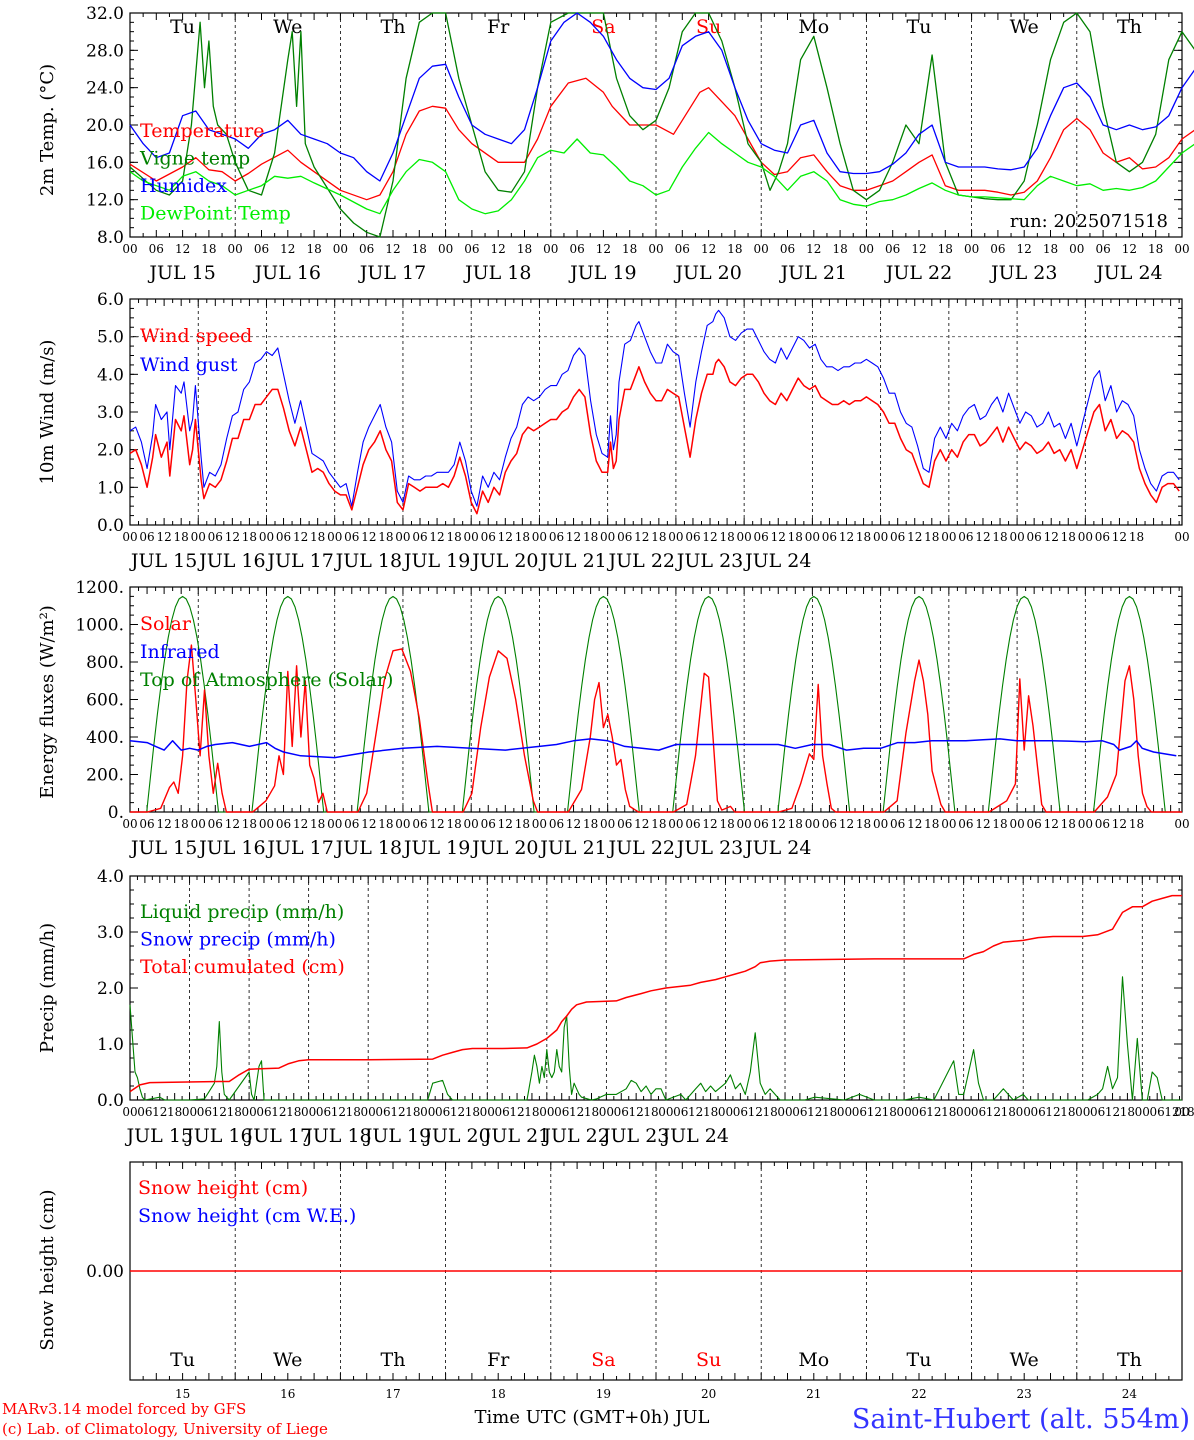 The image size is (1194, 1440). I want to click on x-axis-time-label: Time UTC (GMT+0h) JUL, so click(592, 1417).